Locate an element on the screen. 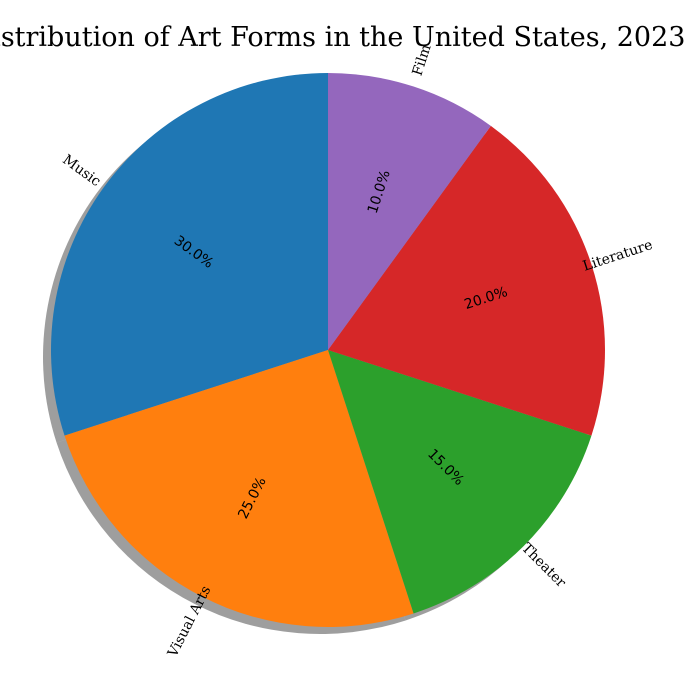  slice-film is located at coordinates (409, 211).